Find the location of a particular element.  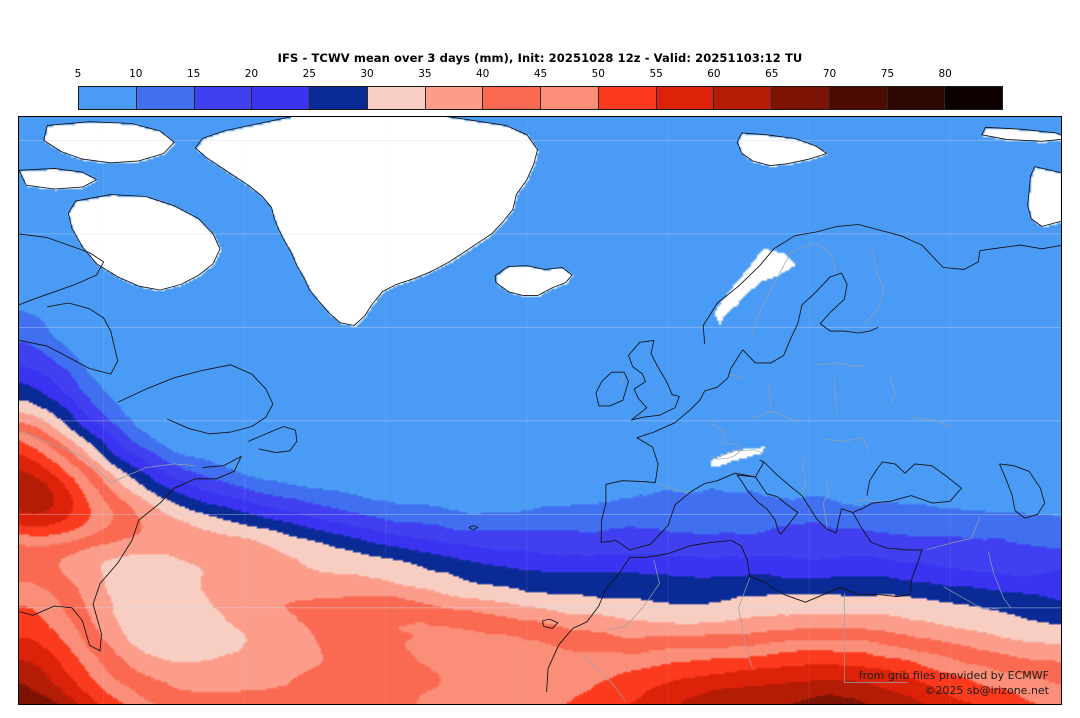

labrador-coast is located at coordinates (195, 399).